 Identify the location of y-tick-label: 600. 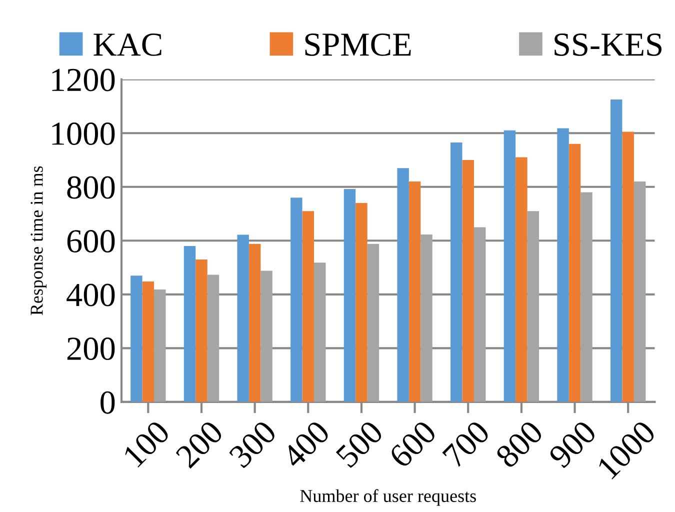
(91, 241).